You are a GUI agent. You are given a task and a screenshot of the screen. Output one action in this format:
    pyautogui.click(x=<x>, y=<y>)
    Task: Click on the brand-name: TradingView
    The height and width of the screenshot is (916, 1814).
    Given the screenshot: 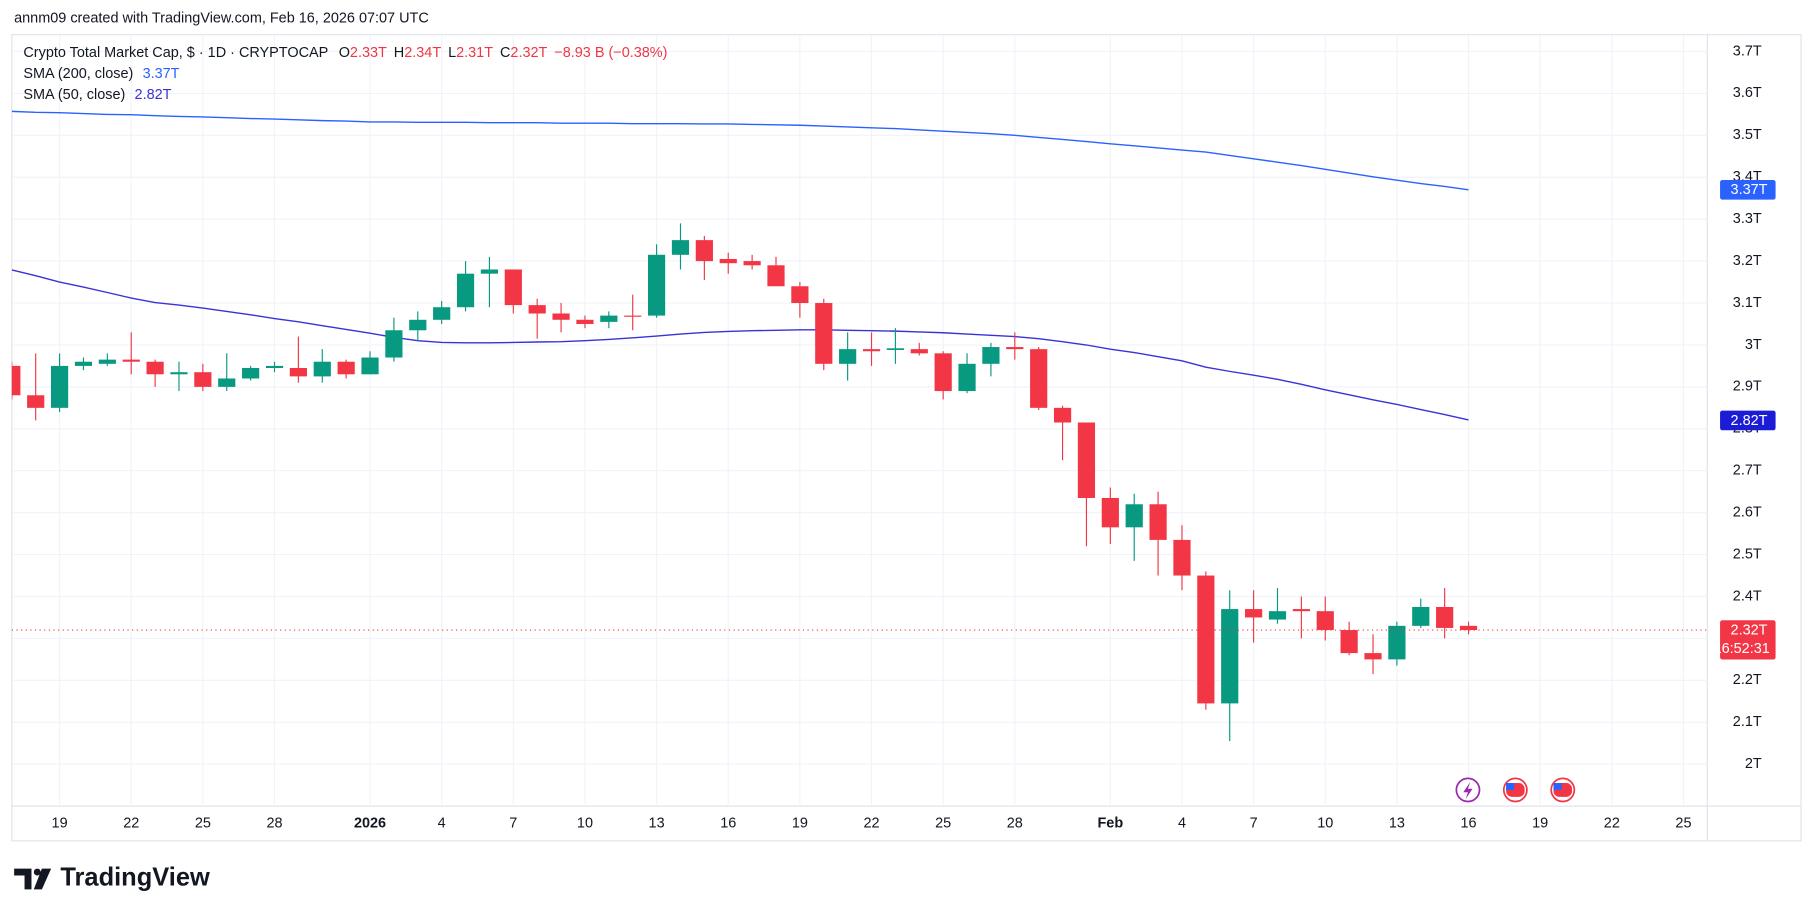 What is the action you would take?
    pyautogui.click(x=135, y=878)
    